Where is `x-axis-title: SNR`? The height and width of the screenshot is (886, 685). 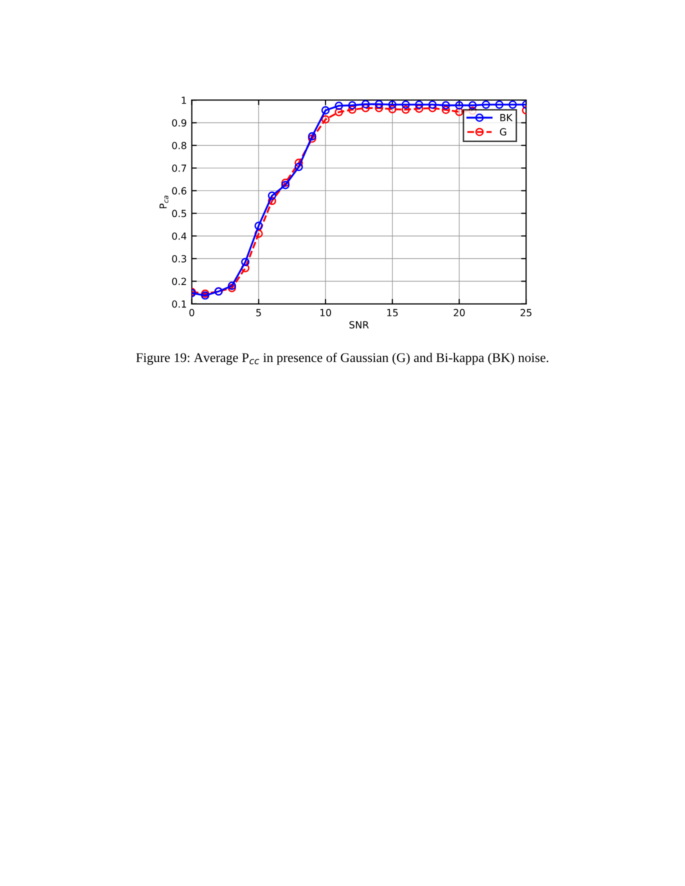
x-axis-title: SNR is located at coordinates (359, 324).